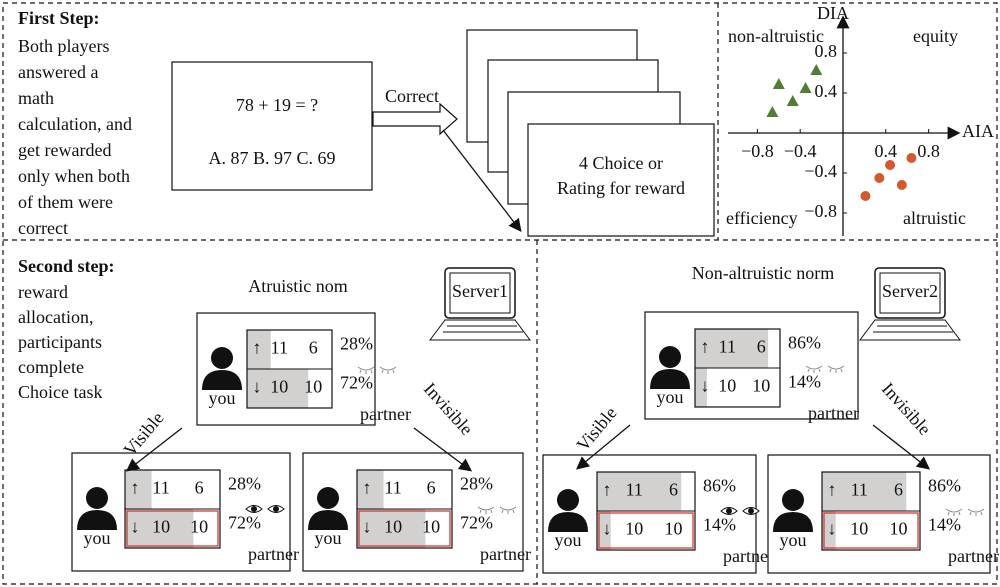 The height and width of the screenshot is (587, 1000). What do you see at coordinates (75, 124) in the screenshot?
I see `step-text: calculation, and` at bounding box center [75, 124].